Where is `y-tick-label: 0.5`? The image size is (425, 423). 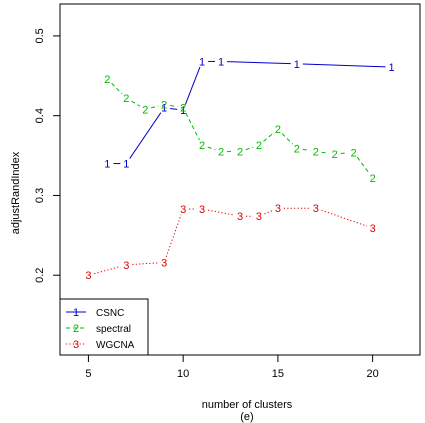
y-tick-label: 0.5 is located at coordinates (40, 35).